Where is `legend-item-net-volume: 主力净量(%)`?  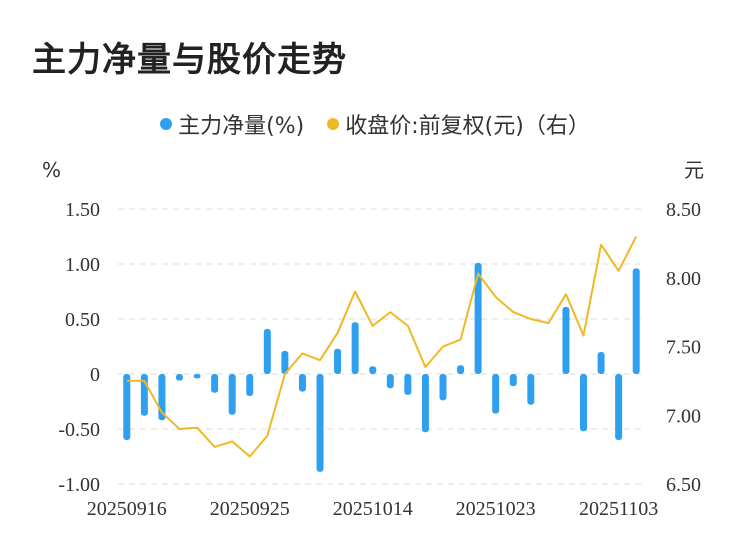 legend-item-net-volume: 主力净量(%) is located at coordinates (232, 124).